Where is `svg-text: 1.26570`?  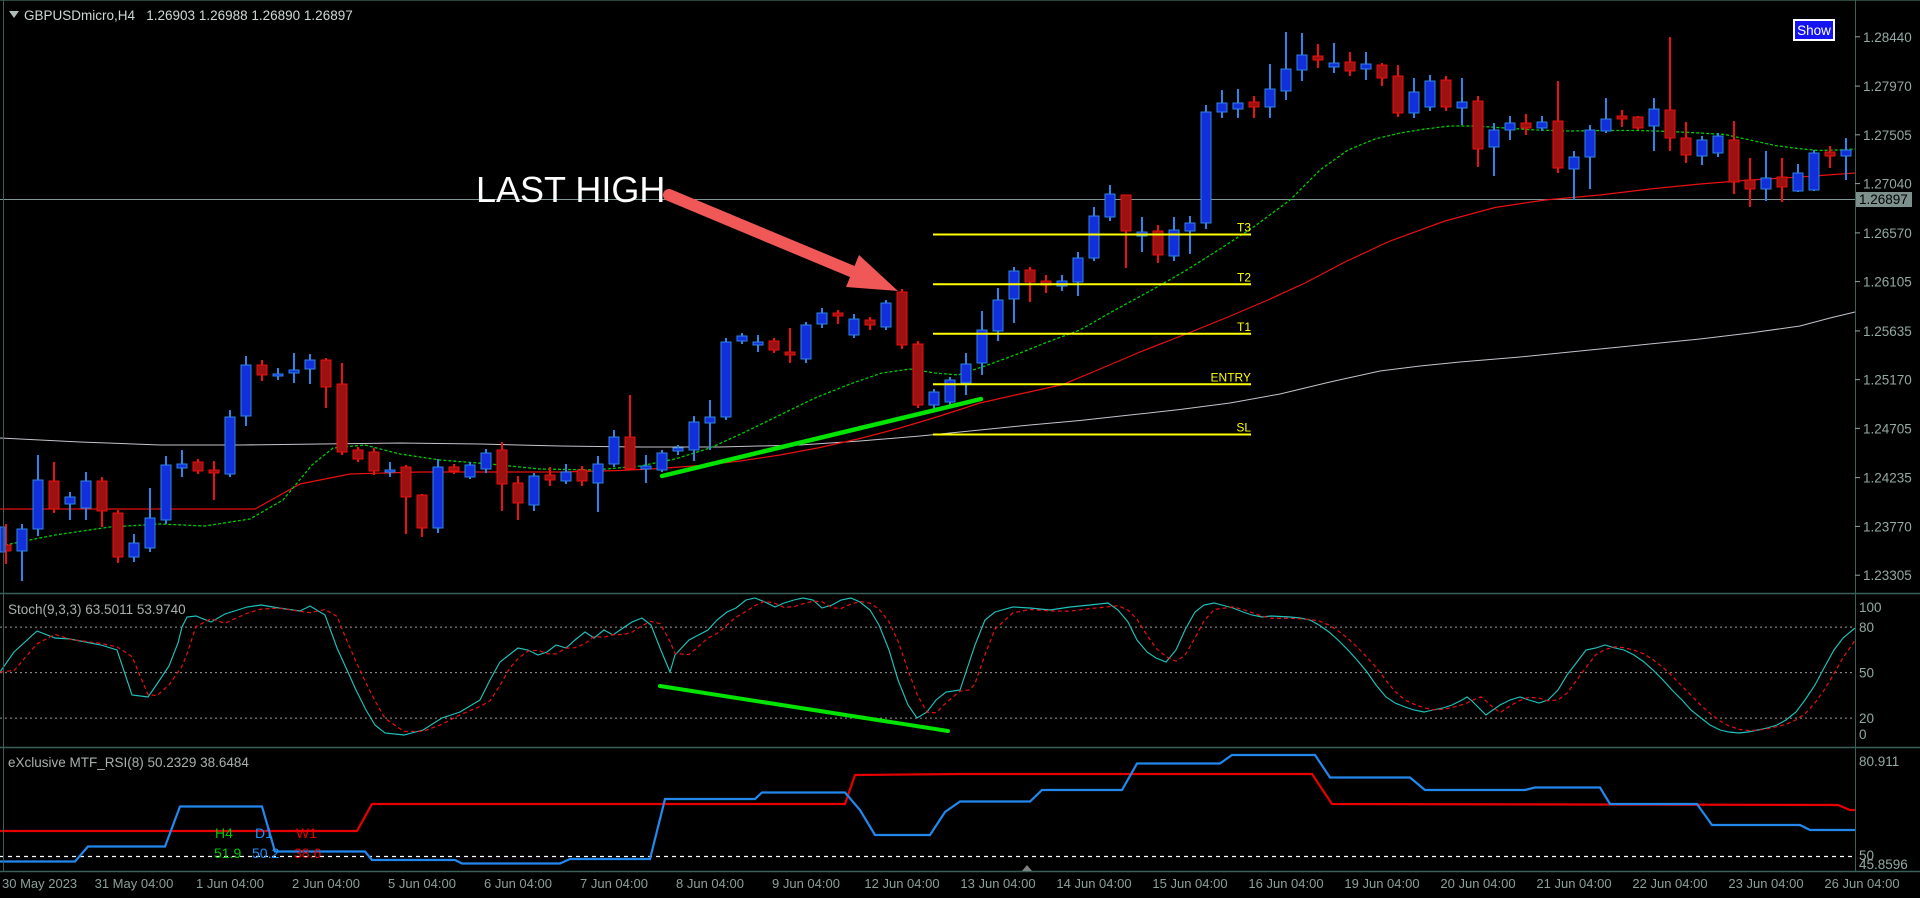 svg-text: 1.26570 is located at coordinates (1887, 233).